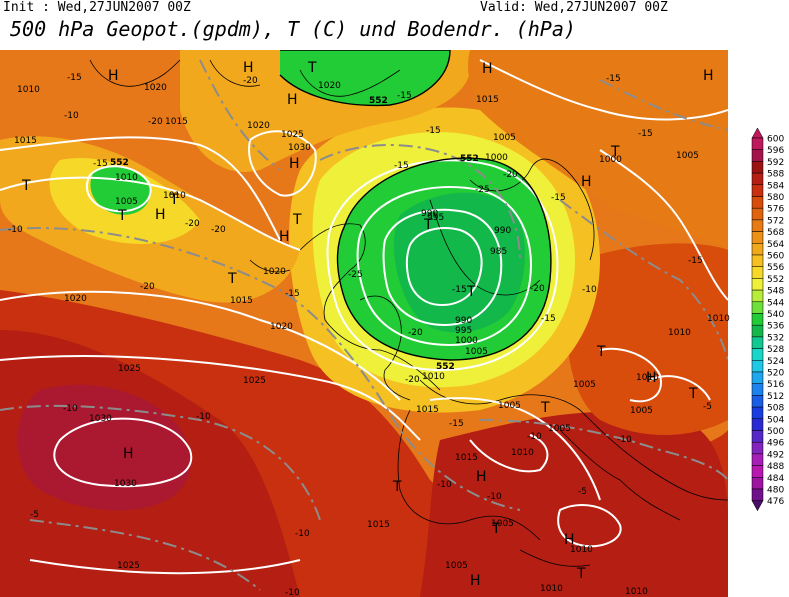  I want to click on colorbar-level-label: 492, so click(775, 455).